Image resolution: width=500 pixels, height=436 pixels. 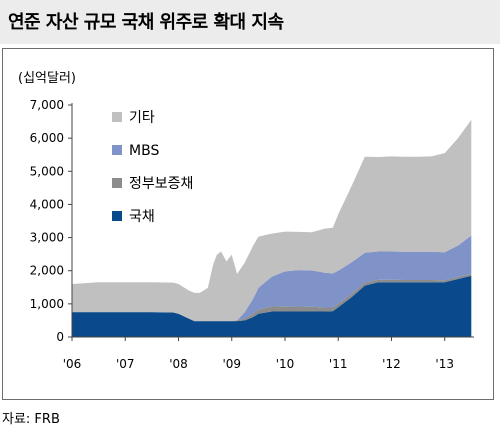 I want to click on area-series-treasury, so click(x=272, y=306).